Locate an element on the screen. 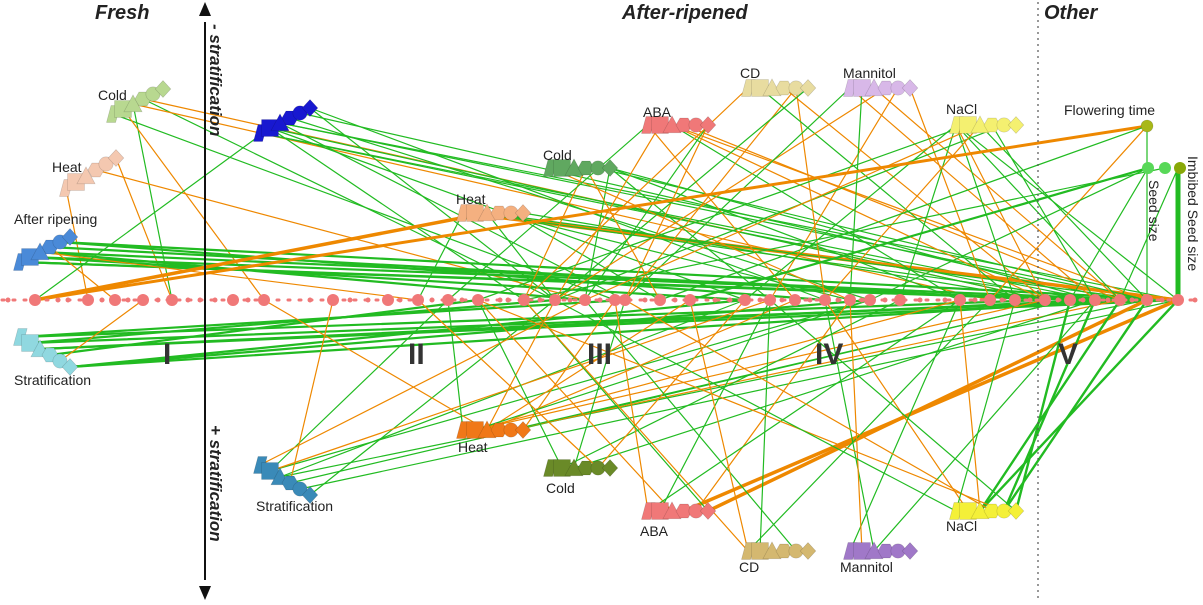 This screenshot has width=1203, height=605. fresh-heat-dia-icon is located at coordinates (116, 158).